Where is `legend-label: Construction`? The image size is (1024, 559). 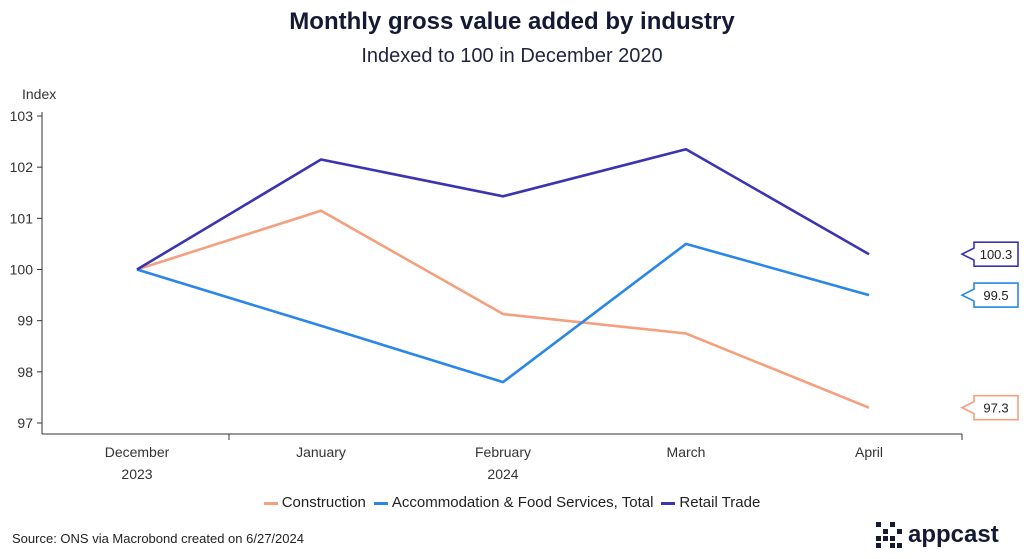 legend-label: Construction is located at coordinates (323, 502).